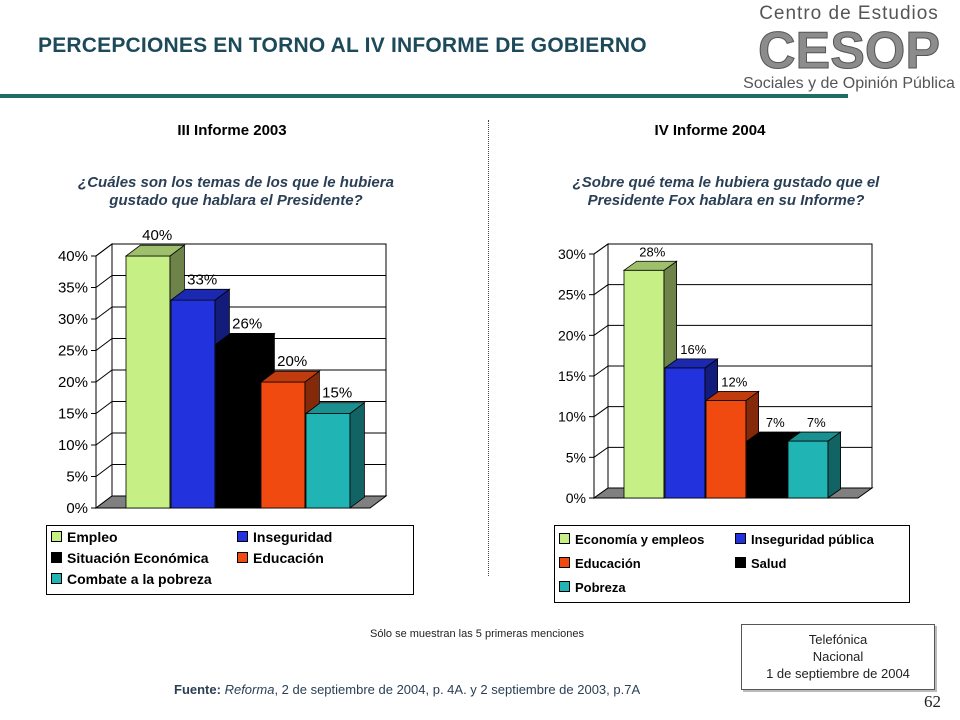  Describe the element at coordinates (644, 384) in the screenshot. I see `bar-economia-y-empleos` at that location.